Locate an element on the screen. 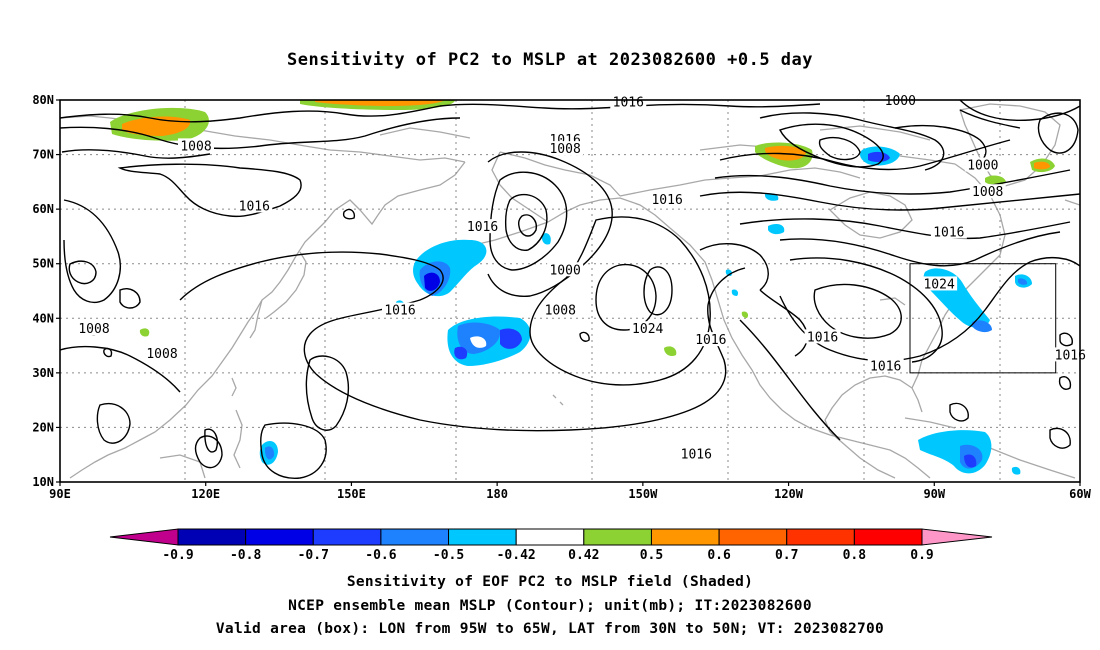 Image resolution: width=1100 pixels, height=650 pixels. colorbar-label: -0.8 is located at coordinates (245, 555).